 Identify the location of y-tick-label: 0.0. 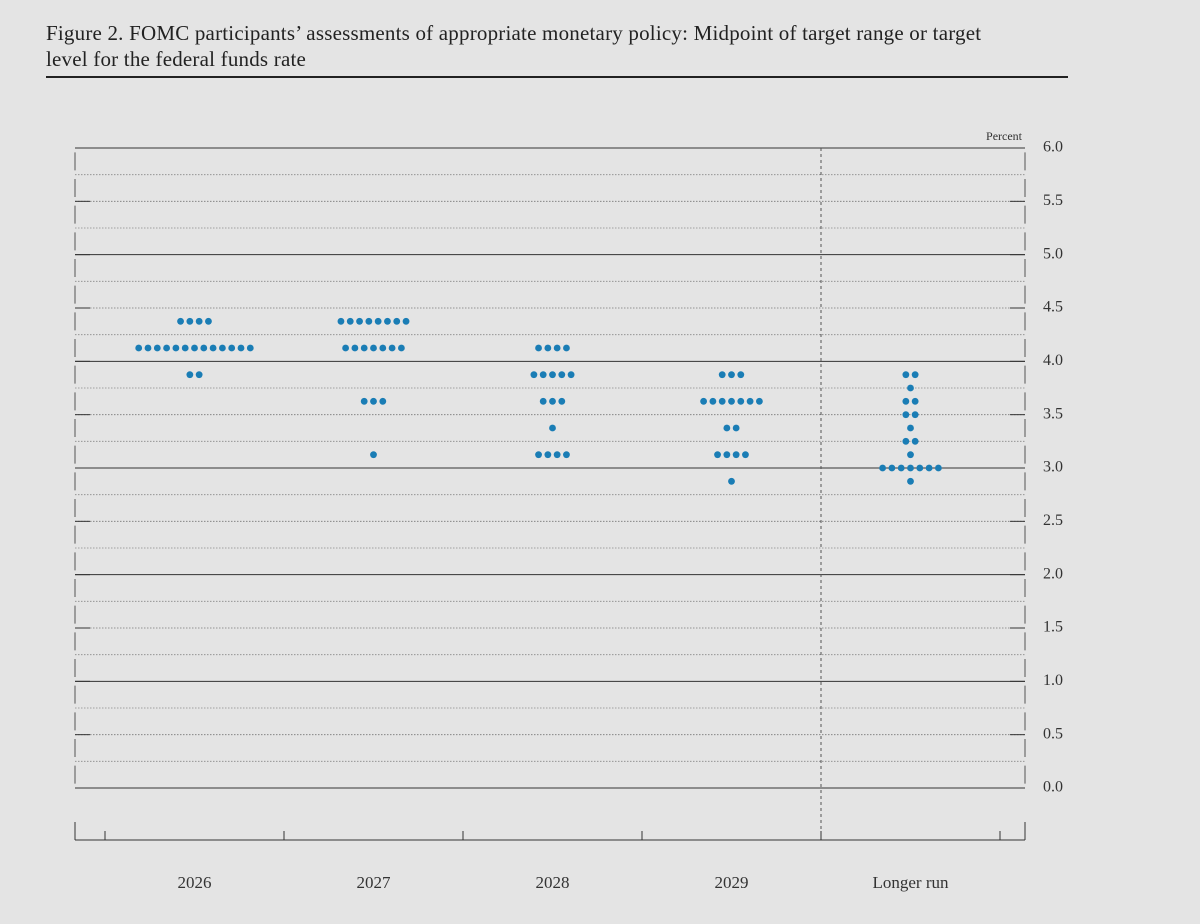
(1053, 787).